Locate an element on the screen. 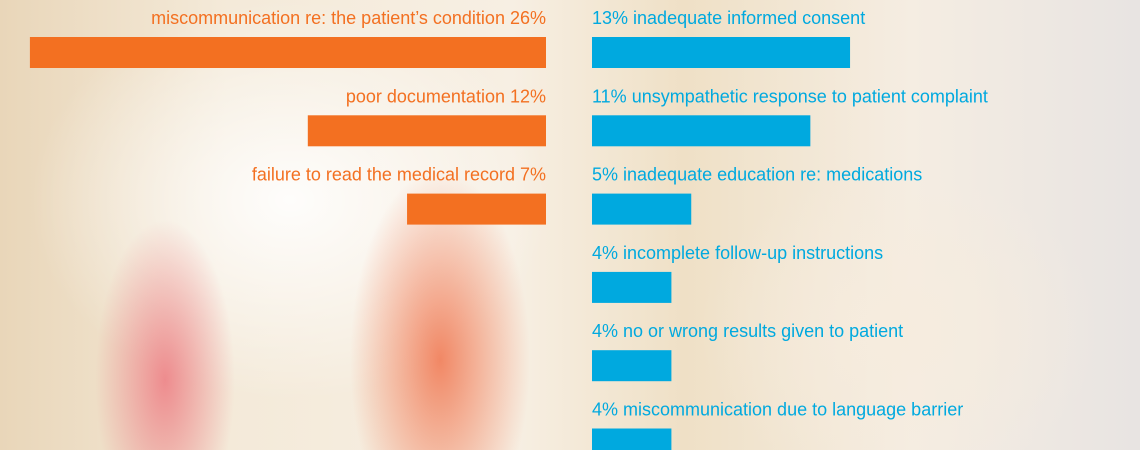 Image resolution: width=1140 pixels, height=450 pixels. bar-label: 4% incomplete follow-up instructions is located at coordinates (737, 253).